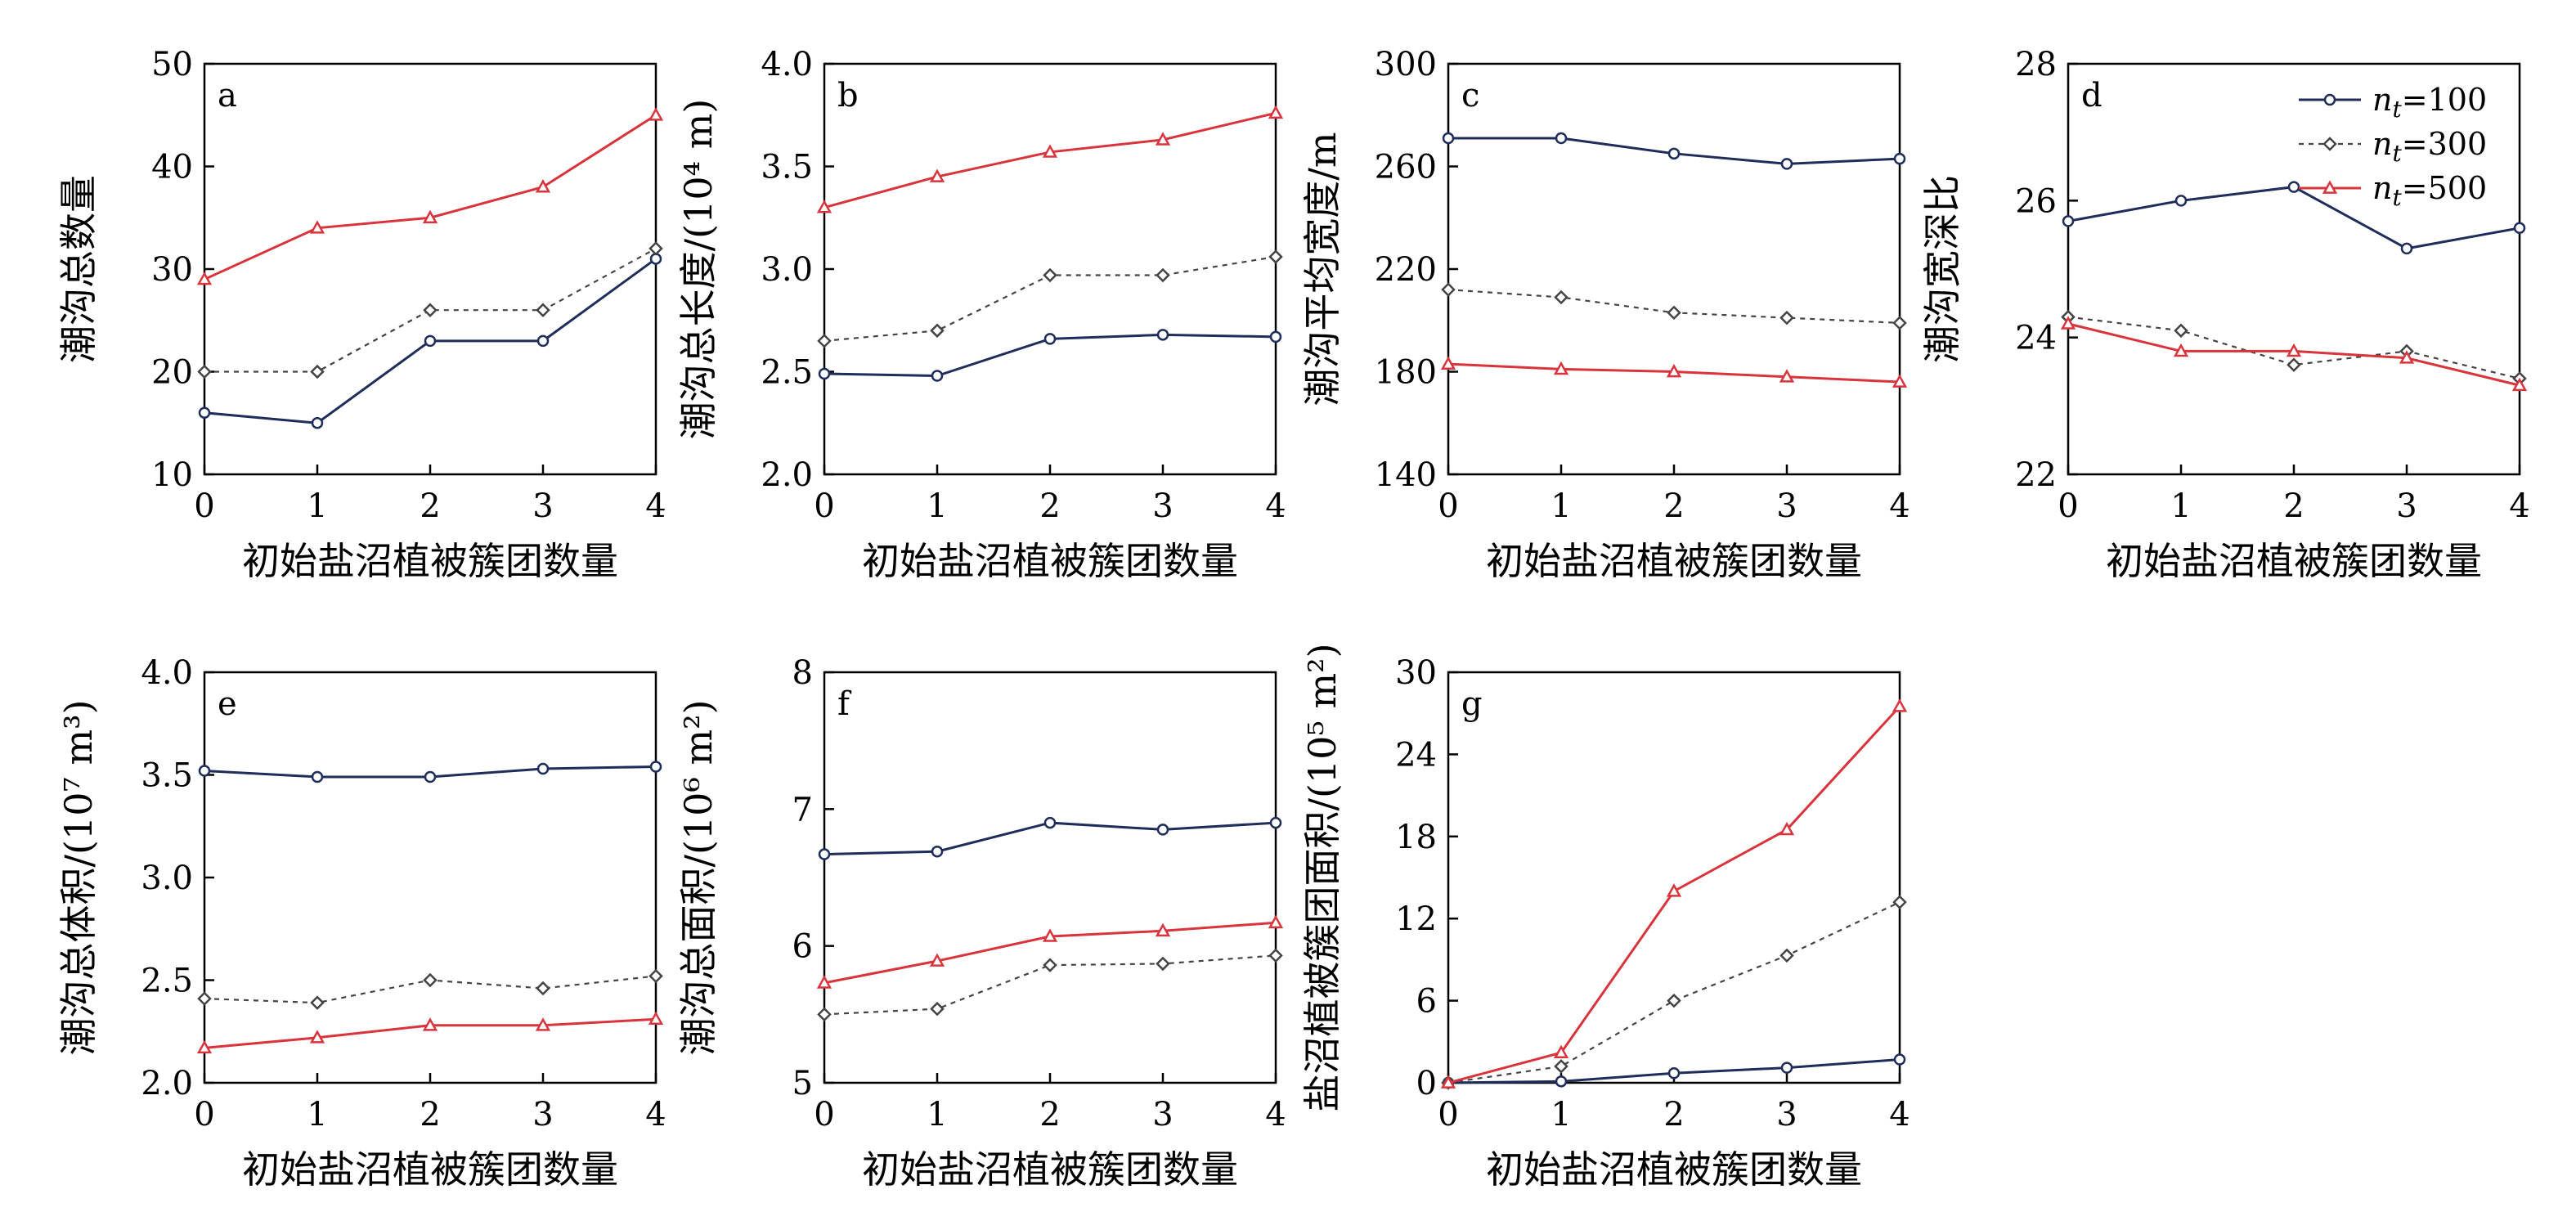  I want to click on legend-label: nt=500, so click(2429, 190).